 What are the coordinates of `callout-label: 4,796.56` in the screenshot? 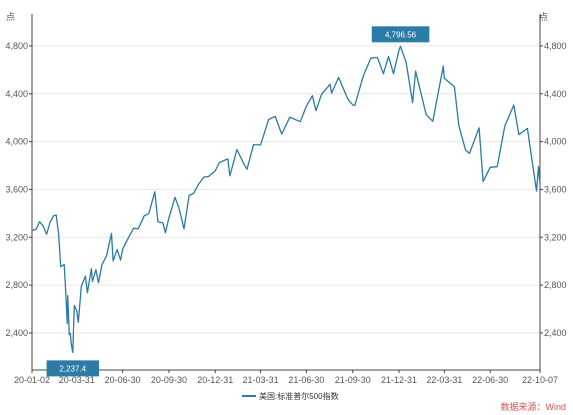 It's located at (401, 34).